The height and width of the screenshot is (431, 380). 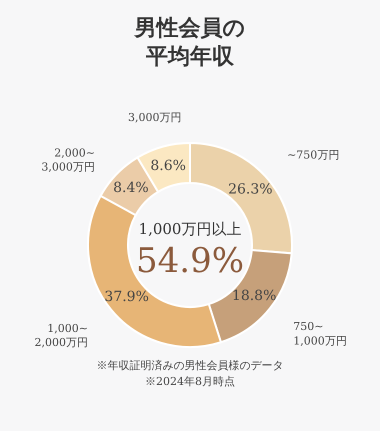 What do you see at coordinates (320, 334) in the screenshot?
I see `slice-label: 750~ 1,000万円` at bounding box center [320, 334].